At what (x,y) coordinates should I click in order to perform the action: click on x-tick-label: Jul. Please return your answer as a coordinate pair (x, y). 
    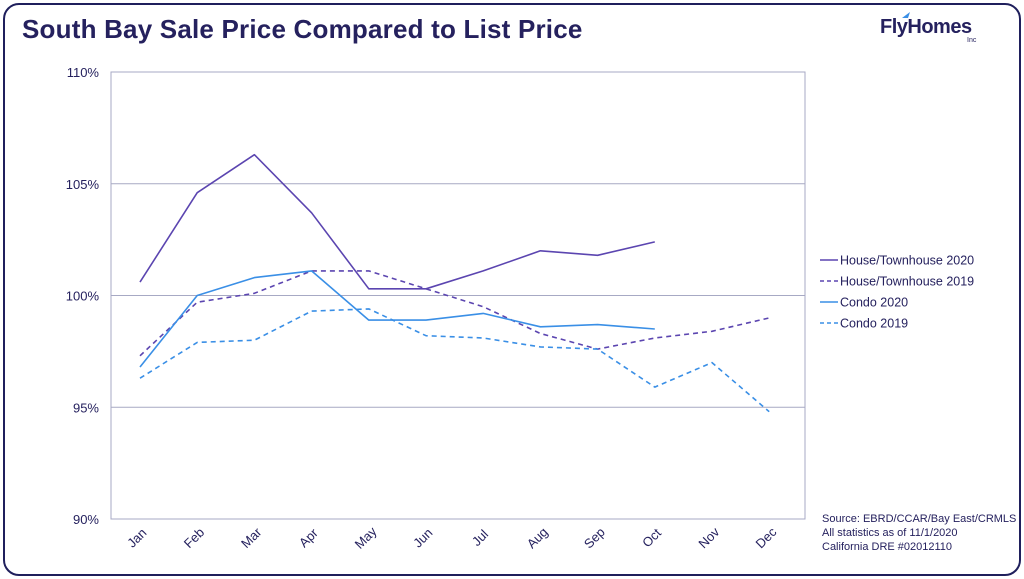
    Looking at the image, I should click on (480, 538).